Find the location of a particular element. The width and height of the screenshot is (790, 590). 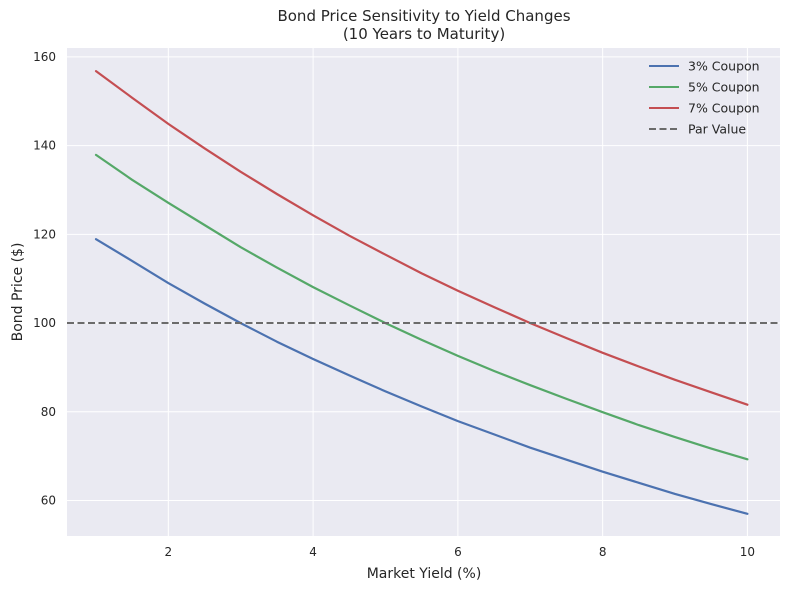

y-tick-label: 140 is located at coordinates (44, 146).